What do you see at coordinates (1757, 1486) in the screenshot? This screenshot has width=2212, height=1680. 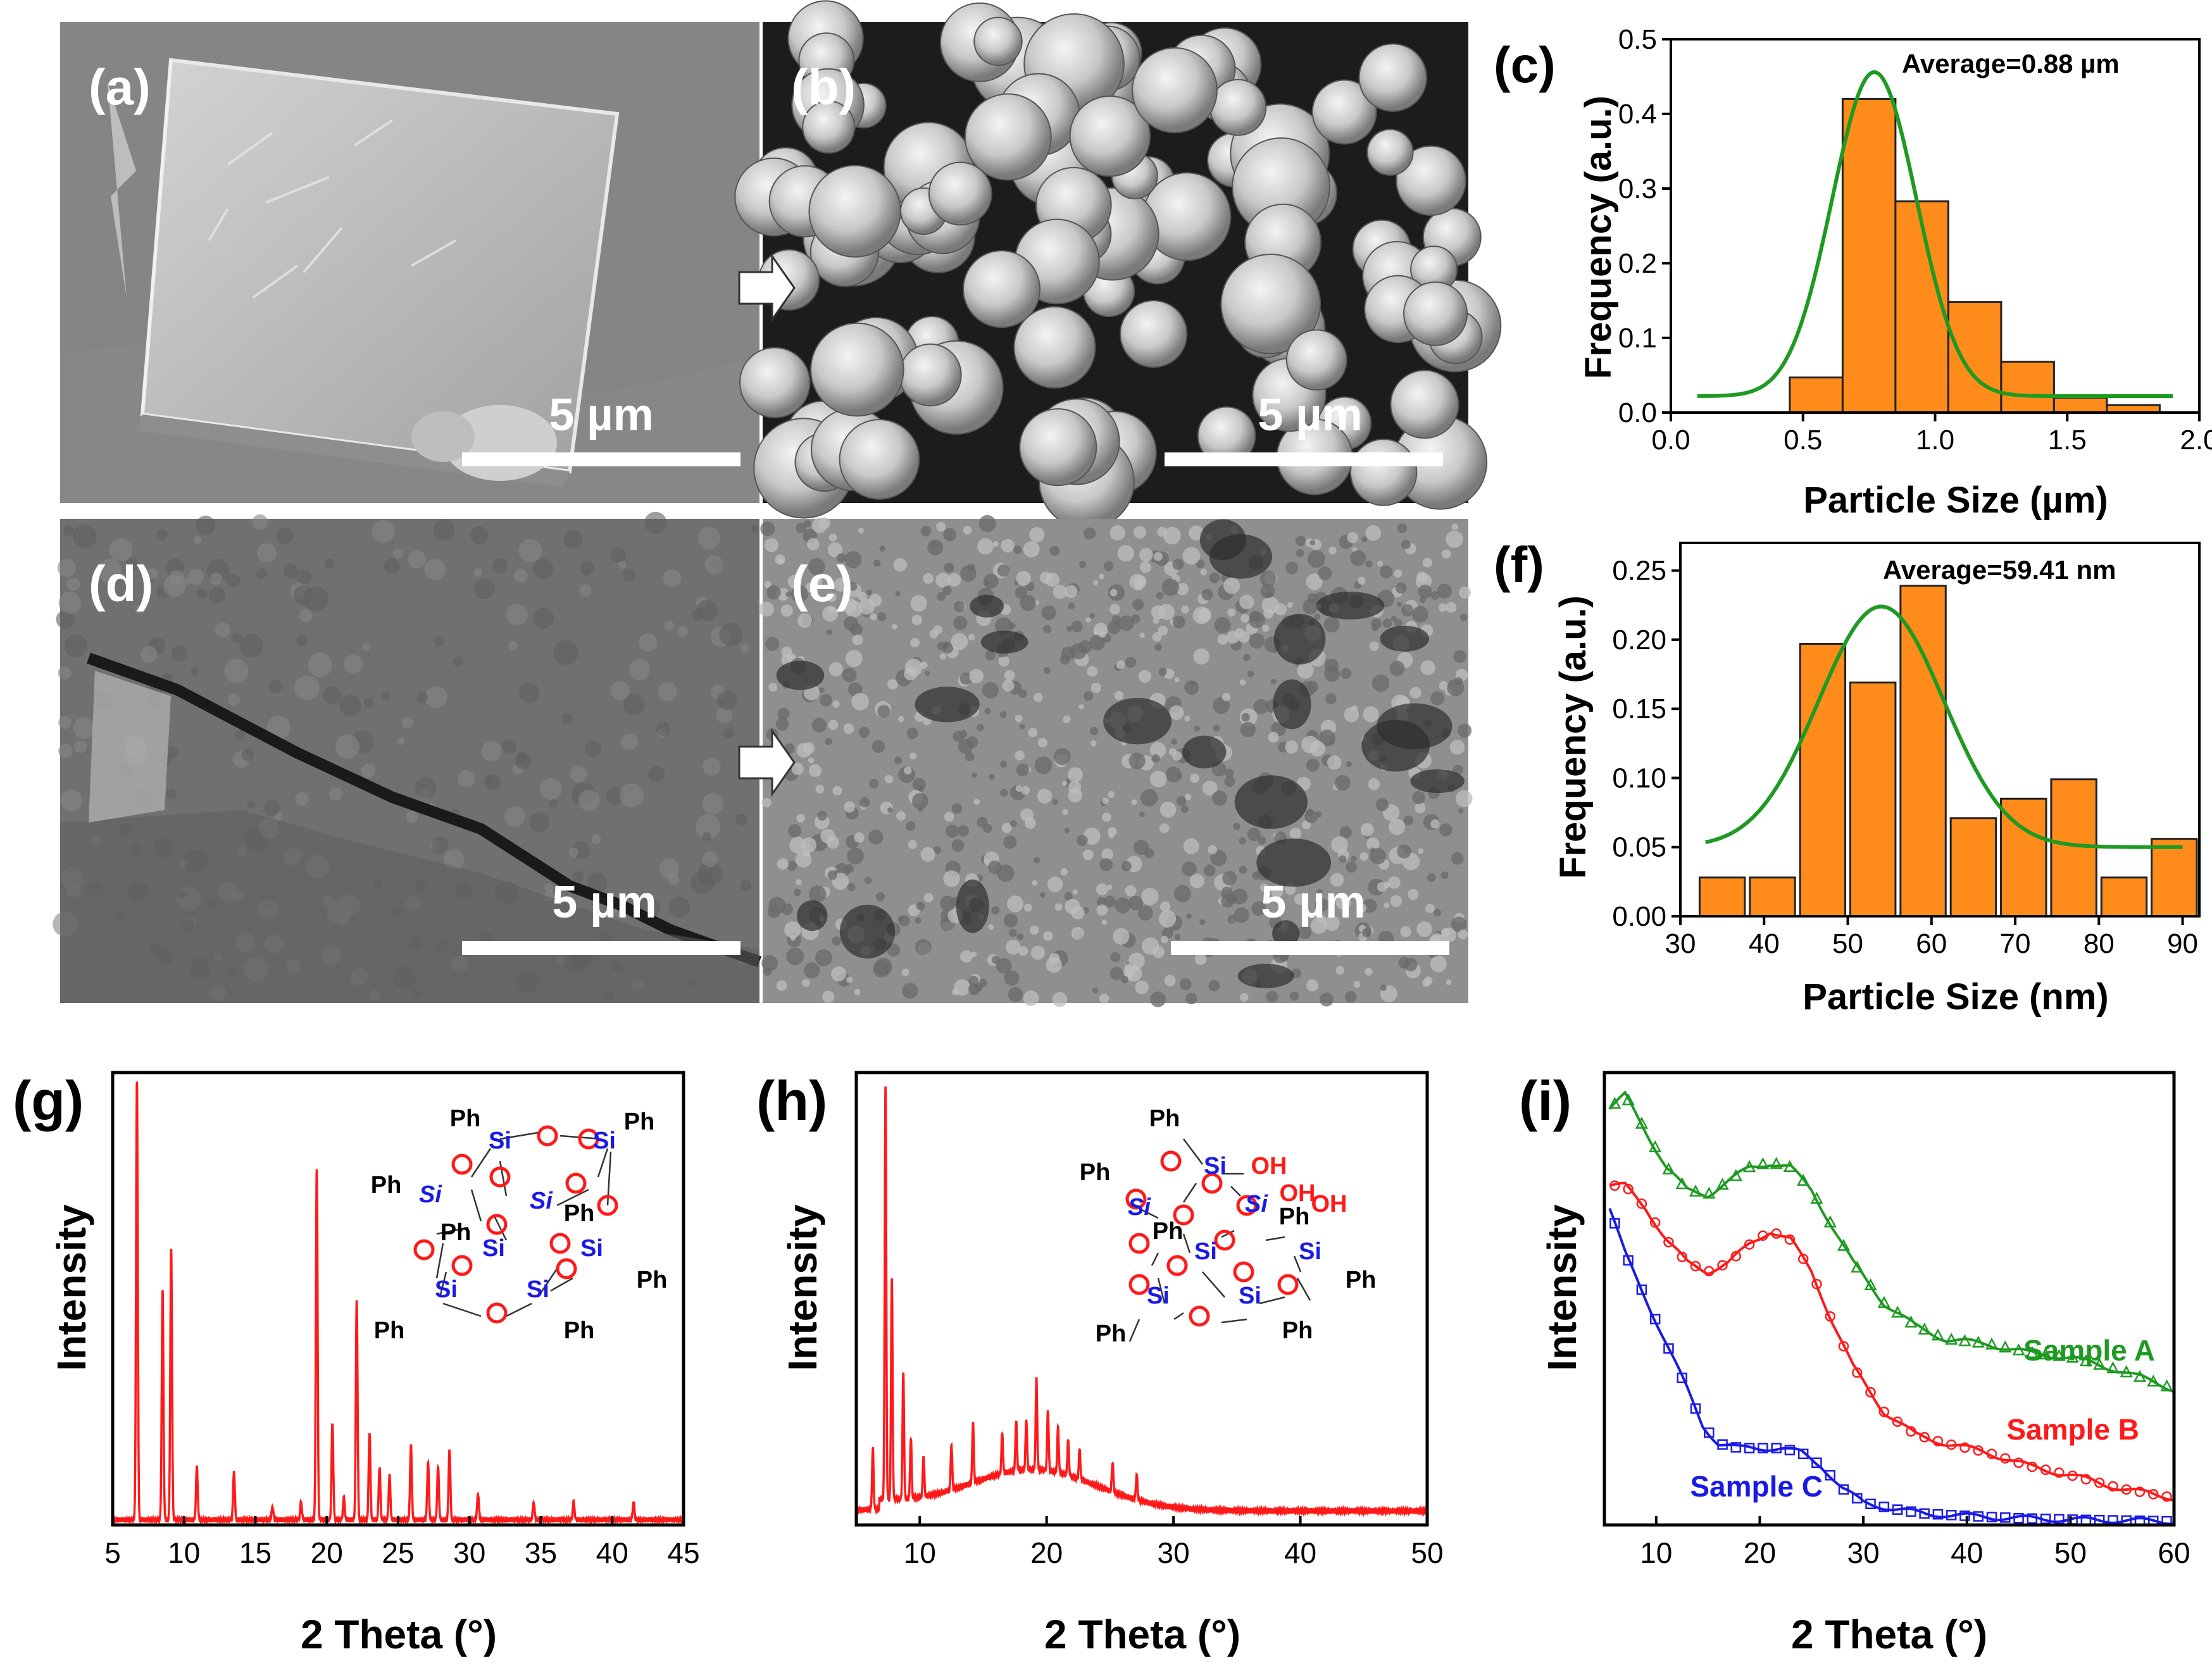 I see `legend-label-sample-c: Sample C` at bounding box center [1757, 1486].